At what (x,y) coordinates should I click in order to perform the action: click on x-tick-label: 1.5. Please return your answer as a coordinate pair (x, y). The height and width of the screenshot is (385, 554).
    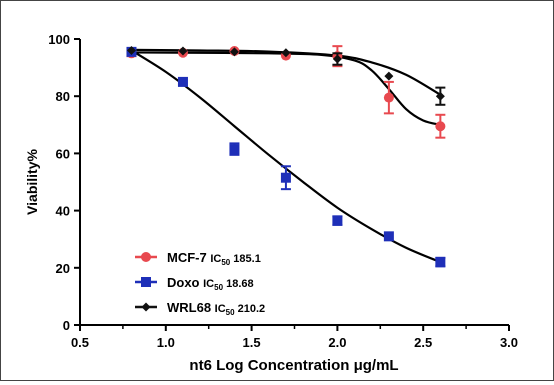
    Looking at the image, I should click on (252, 342).